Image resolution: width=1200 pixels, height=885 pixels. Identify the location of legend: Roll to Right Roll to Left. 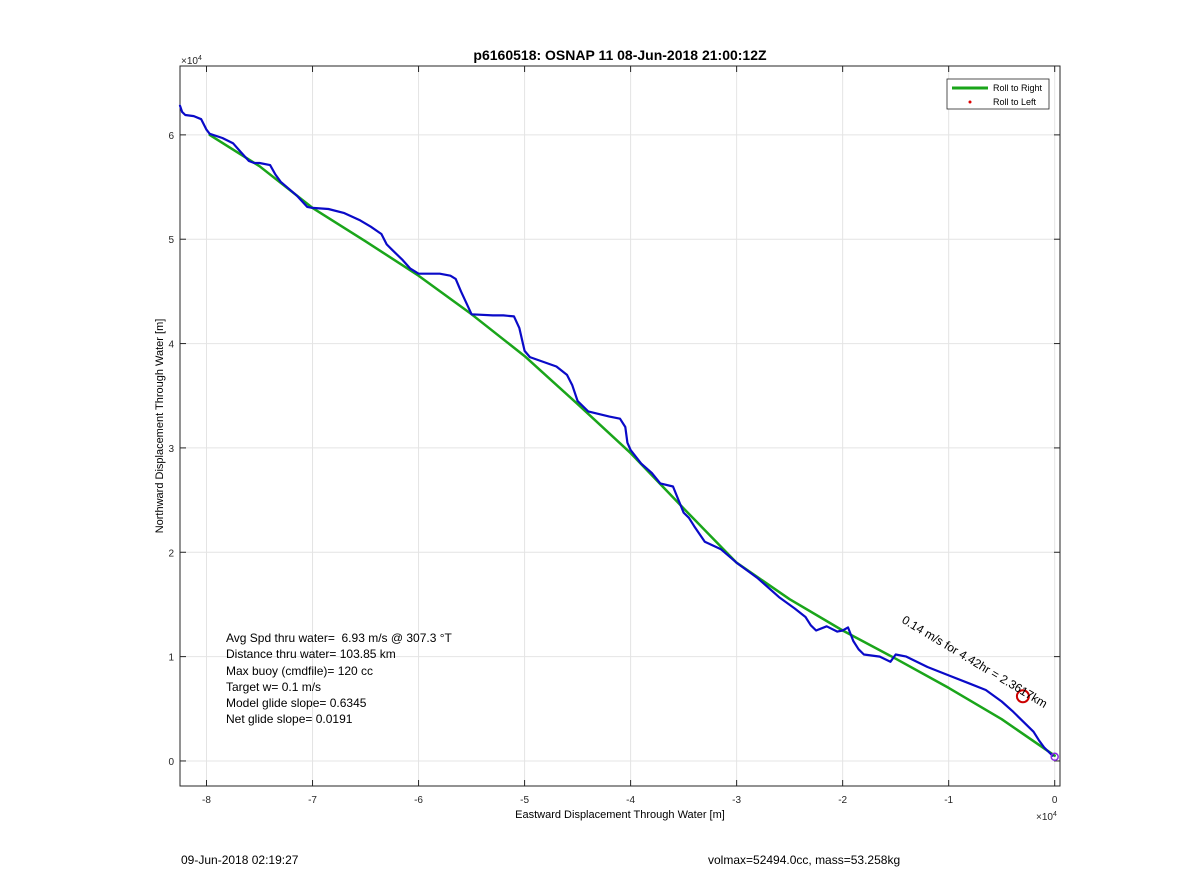
(998, 94).